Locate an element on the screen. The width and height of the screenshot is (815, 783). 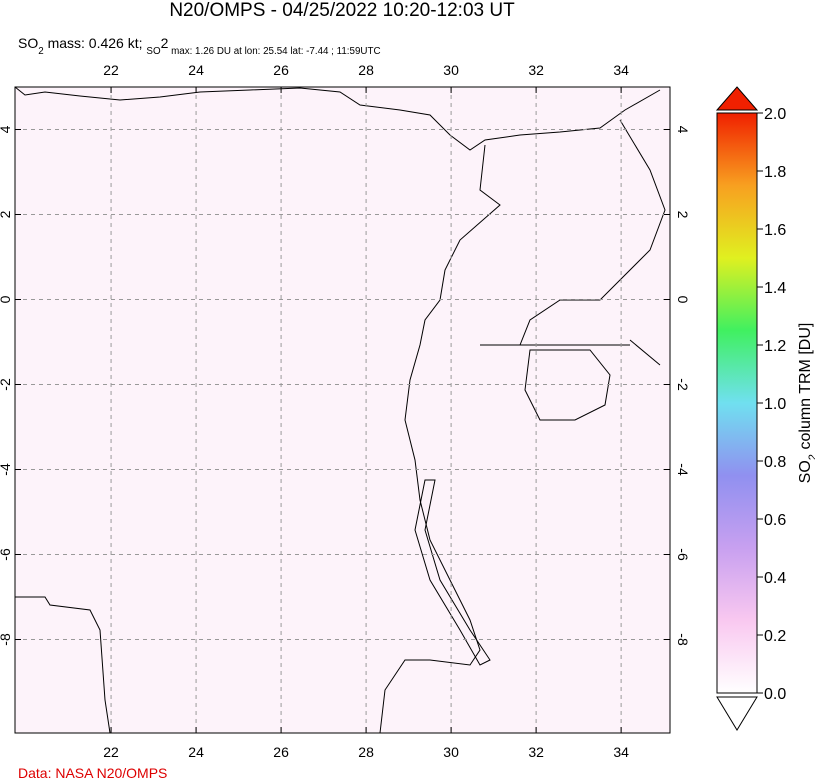
colorbar is located at coordinates (737, 403).